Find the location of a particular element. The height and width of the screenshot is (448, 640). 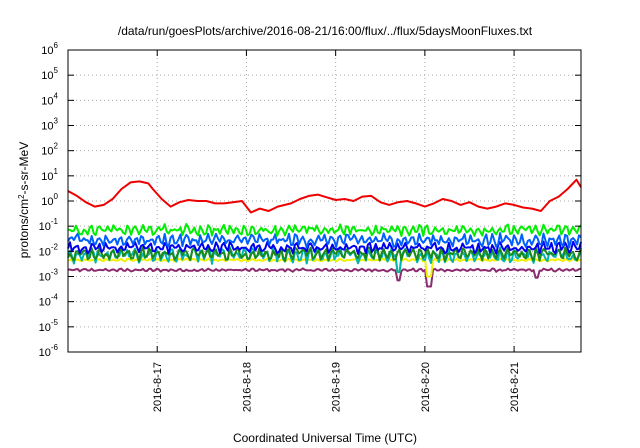

x-tick-label: 2016-8-18 is located at coordinates (247, 387).